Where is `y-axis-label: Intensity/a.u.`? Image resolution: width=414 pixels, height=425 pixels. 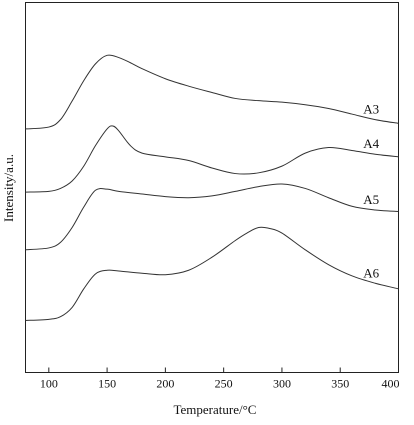 y-axis-label: Intensity/a.u. is located at coordinates (8, 188).